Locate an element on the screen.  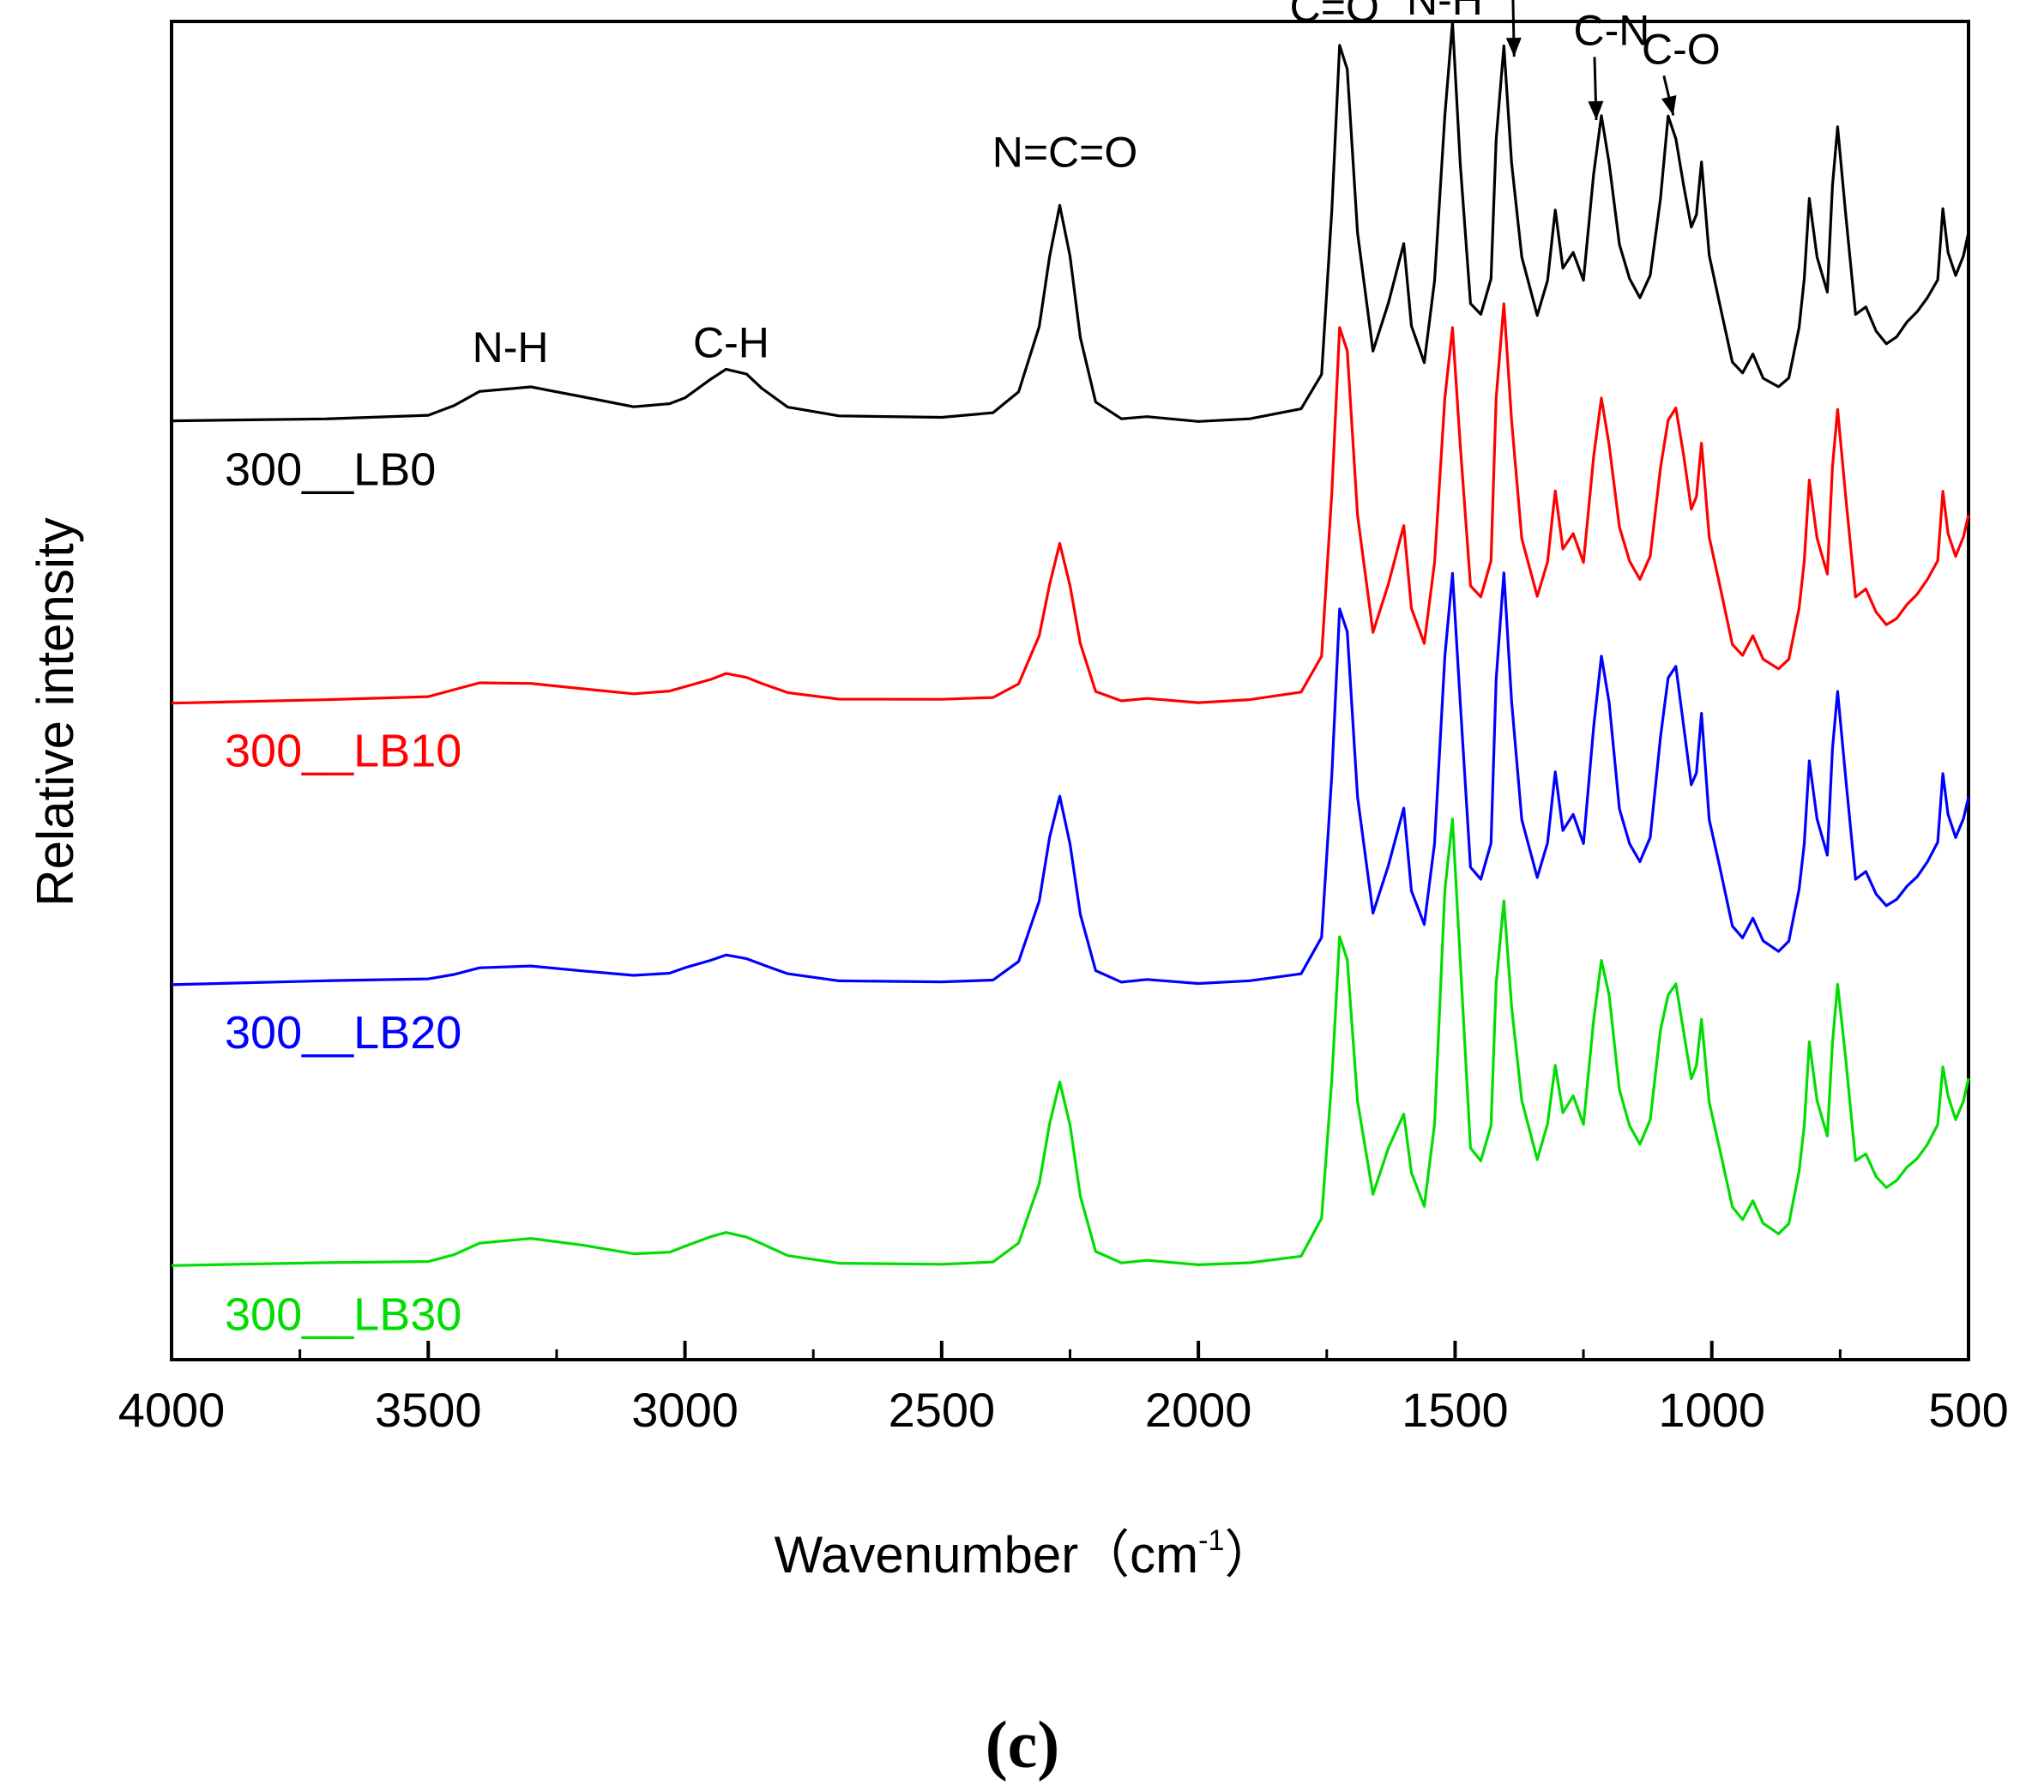
x-tick-label-500: 500 is located at coordinates (1968, 1410).